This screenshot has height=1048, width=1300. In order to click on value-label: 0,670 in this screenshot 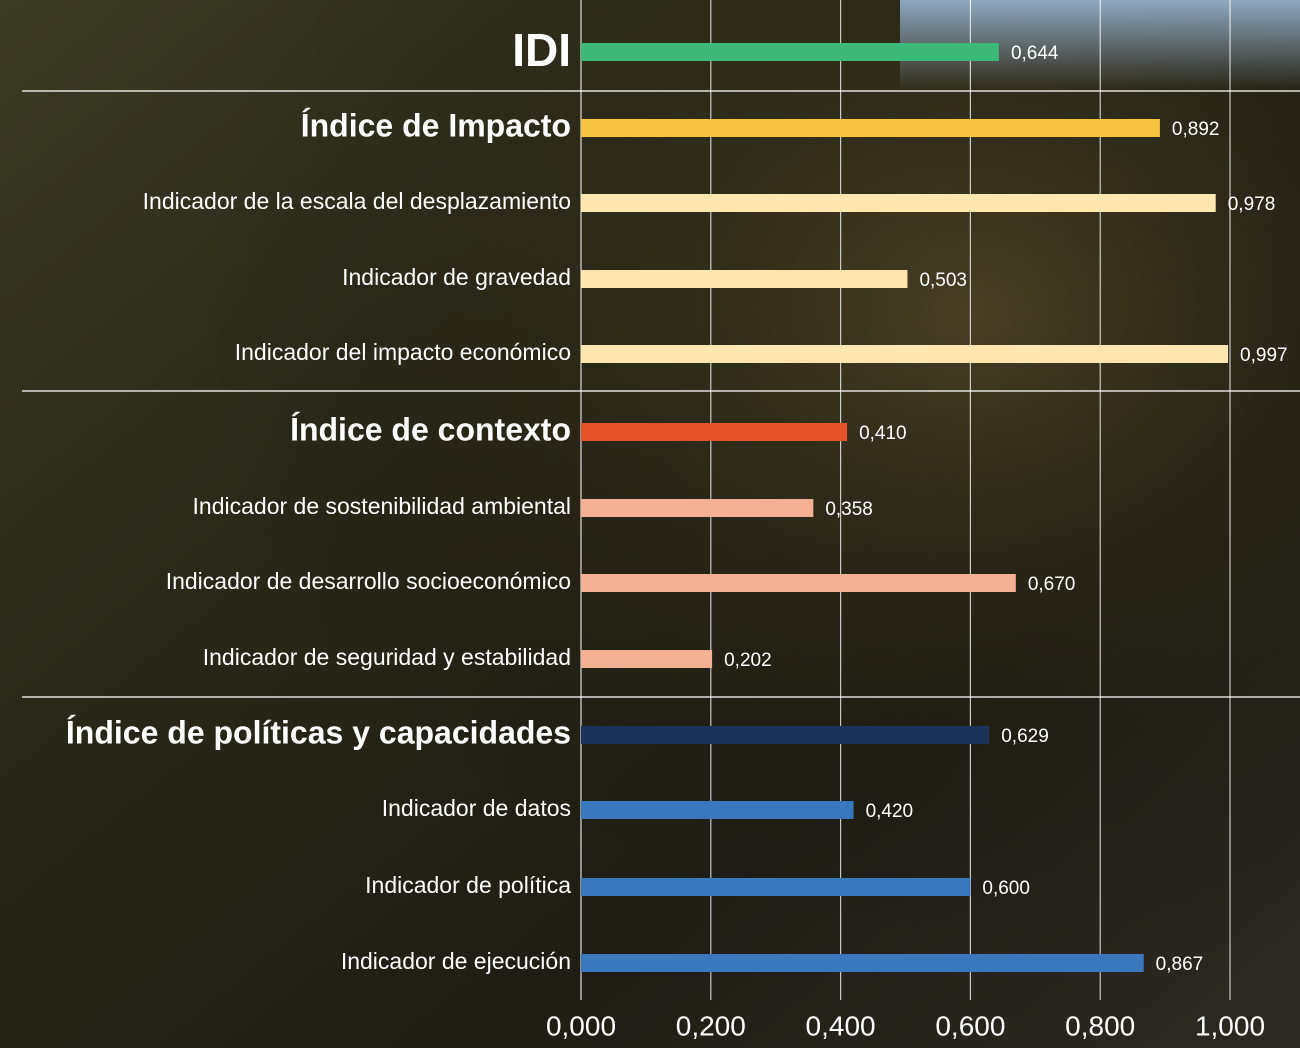, I will do `click(1052, 584)`.